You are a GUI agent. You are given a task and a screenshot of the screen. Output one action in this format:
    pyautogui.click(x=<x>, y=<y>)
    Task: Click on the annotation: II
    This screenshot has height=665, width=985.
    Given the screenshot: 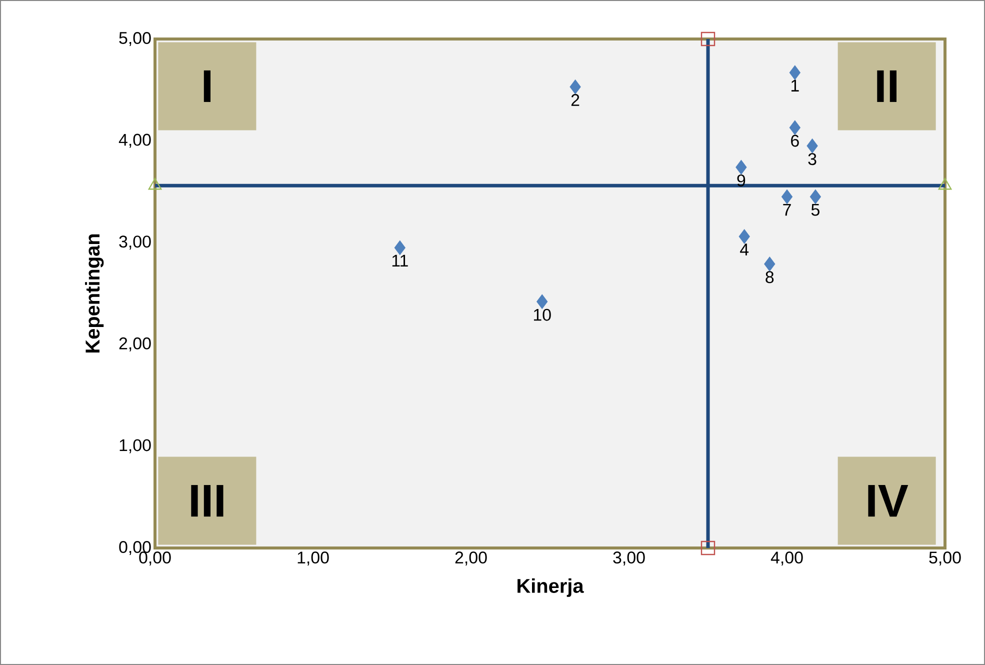 What is the action you would take?
    pyautogui.click(x=886, y=86)
    